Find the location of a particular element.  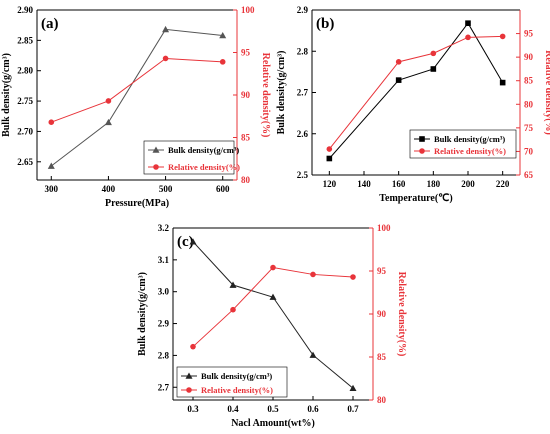

panel-label: (a) is located at coordinates (50, 24).